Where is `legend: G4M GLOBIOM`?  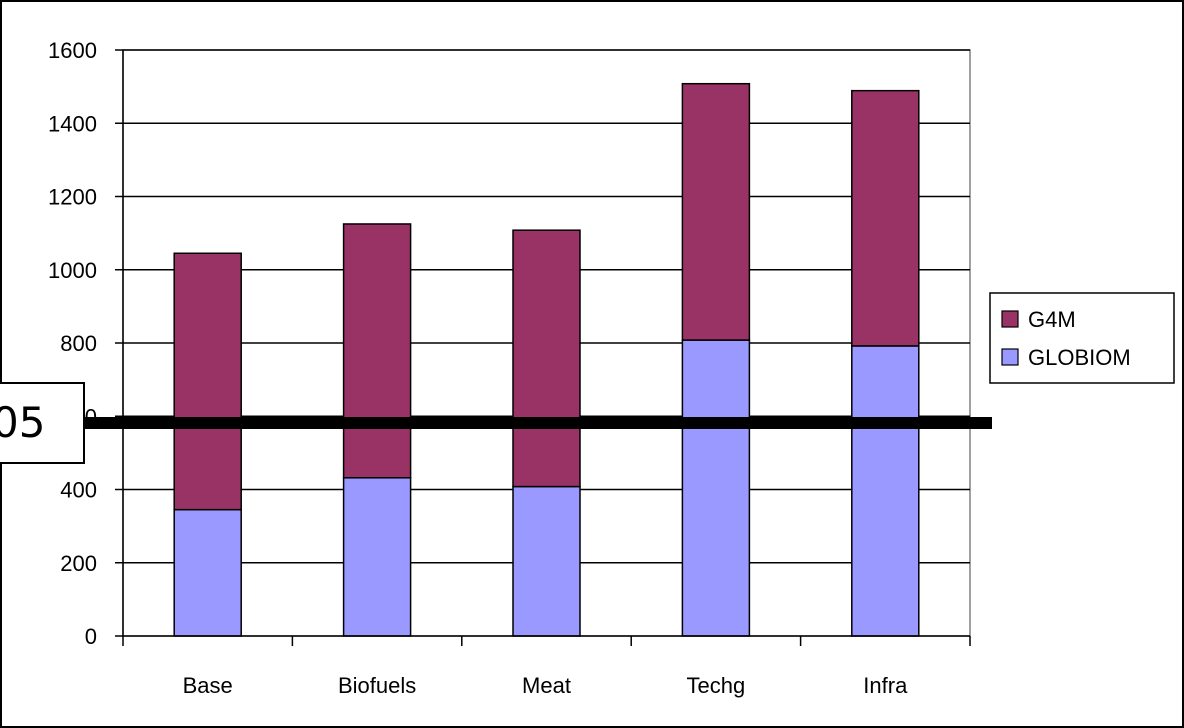
legend: G4M GLOBIOM is located at coordinates (1082, 338).